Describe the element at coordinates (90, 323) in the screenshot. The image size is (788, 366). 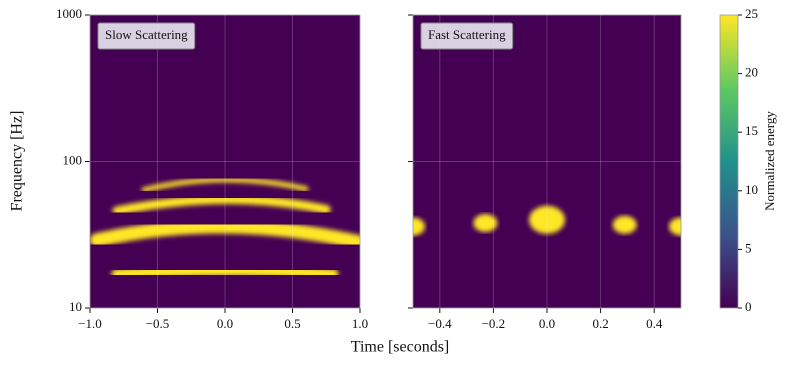
I see `x-tick-label: −1.0` at that location.